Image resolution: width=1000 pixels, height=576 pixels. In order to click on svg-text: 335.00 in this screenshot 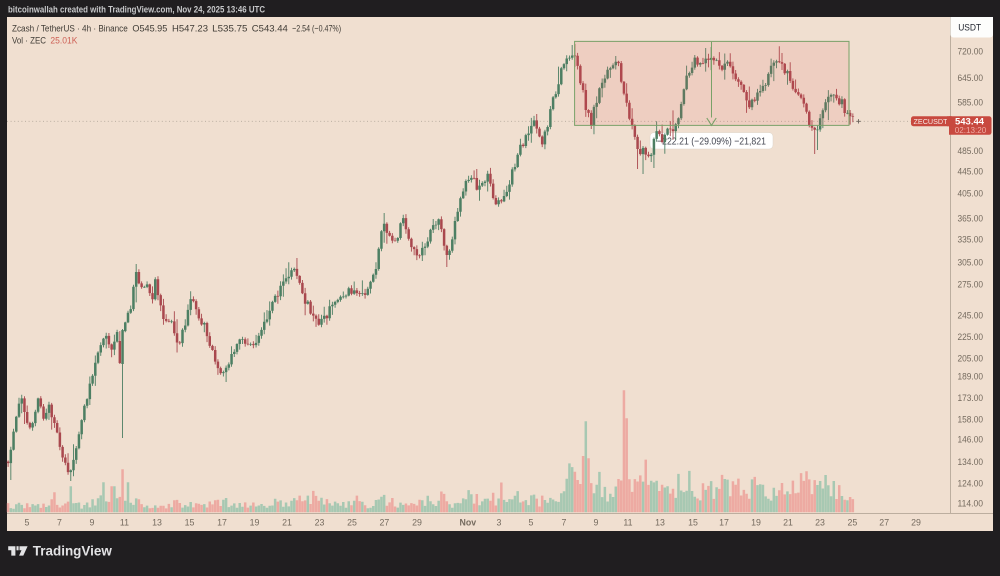, I will do `click(971, 239)`.